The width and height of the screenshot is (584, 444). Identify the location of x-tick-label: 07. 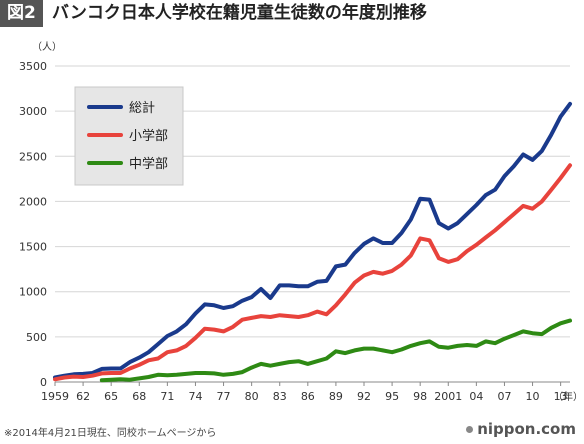
(504, 396).